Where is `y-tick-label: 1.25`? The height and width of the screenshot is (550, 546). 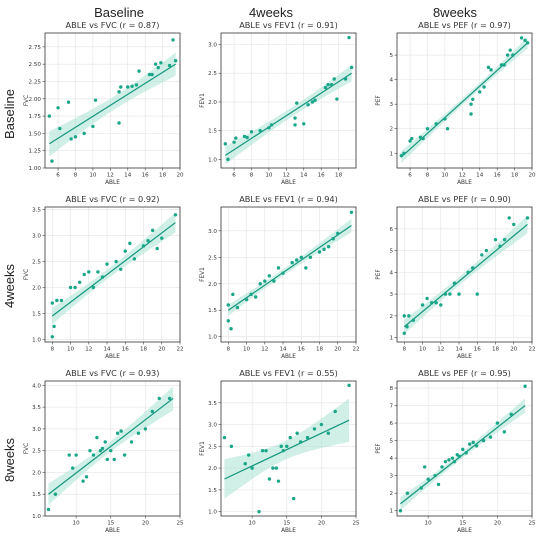
y-tick-label: 1.25 is located at coordinates (35, 152).